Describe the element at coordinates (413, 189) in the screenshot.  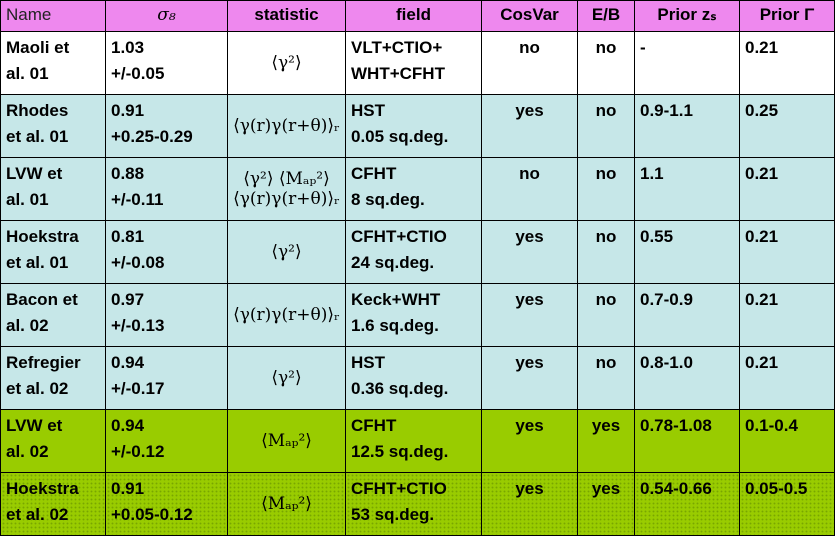
I see `field-cell: CFHT 8 sq.deg.` at that location.